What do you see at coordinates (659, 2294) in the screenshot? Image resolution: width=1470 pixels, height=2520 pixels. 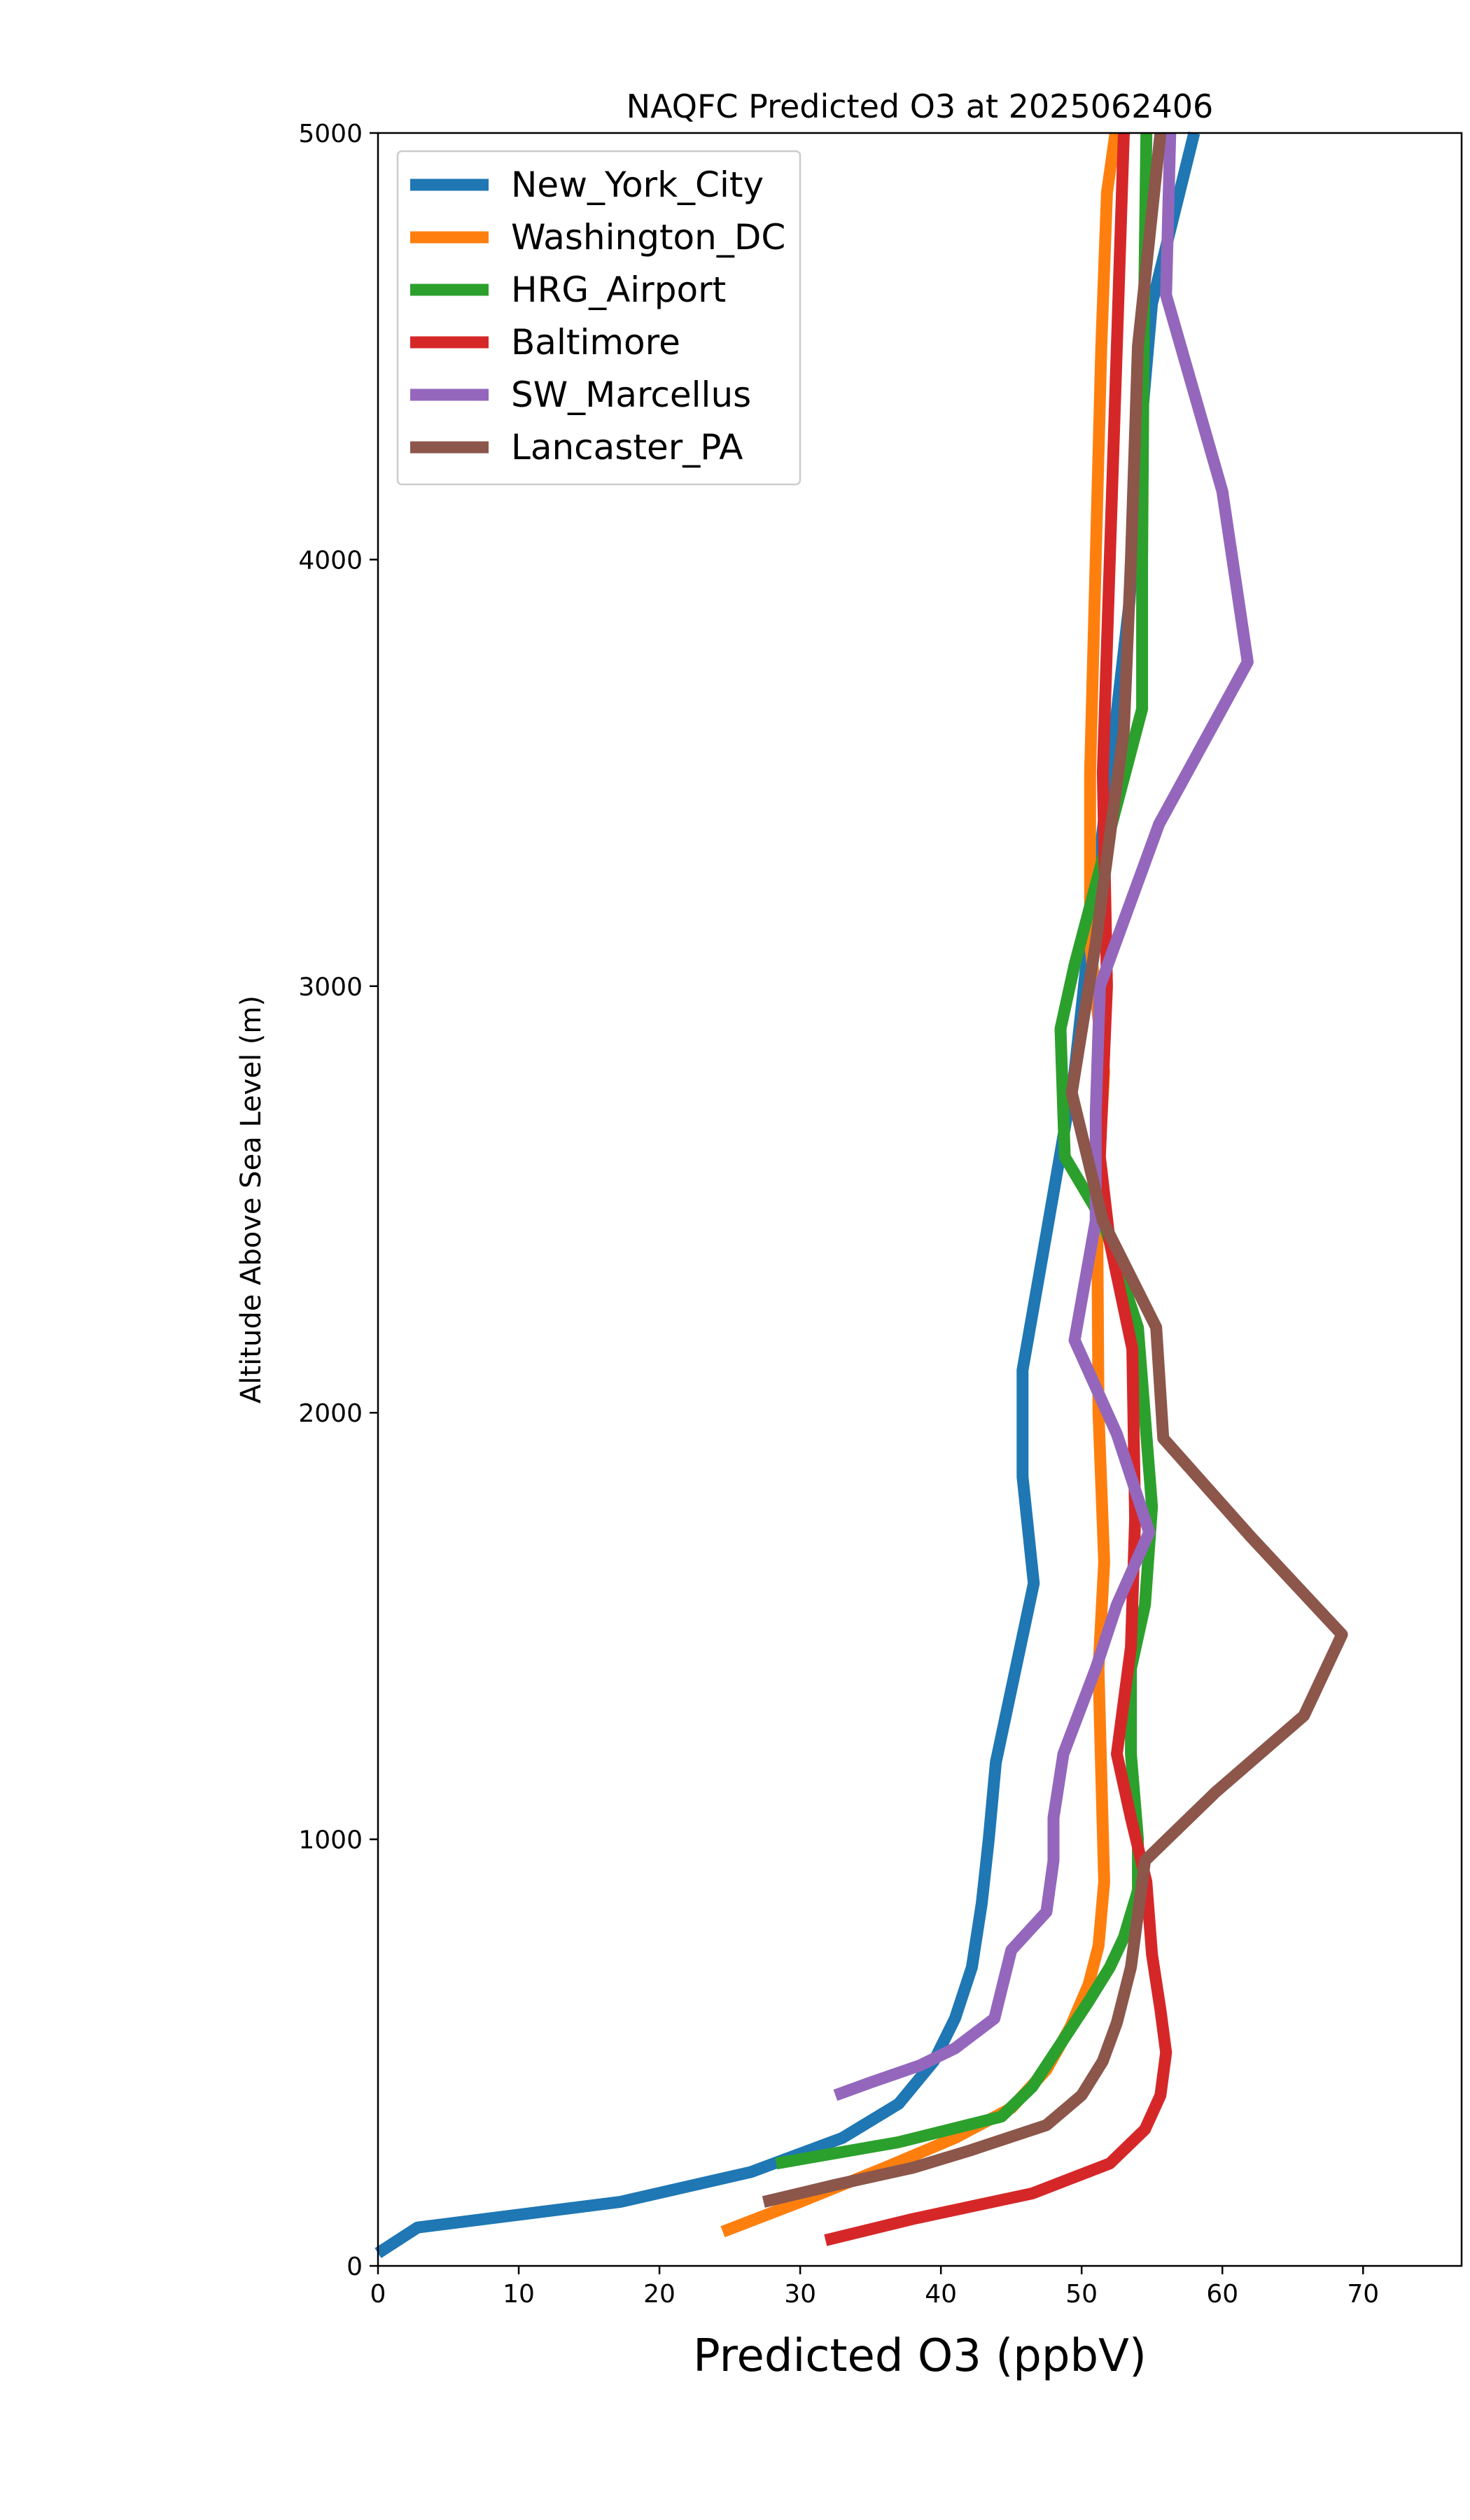 I see `x-tick-label: 20` at bounding box center [659, 2294].